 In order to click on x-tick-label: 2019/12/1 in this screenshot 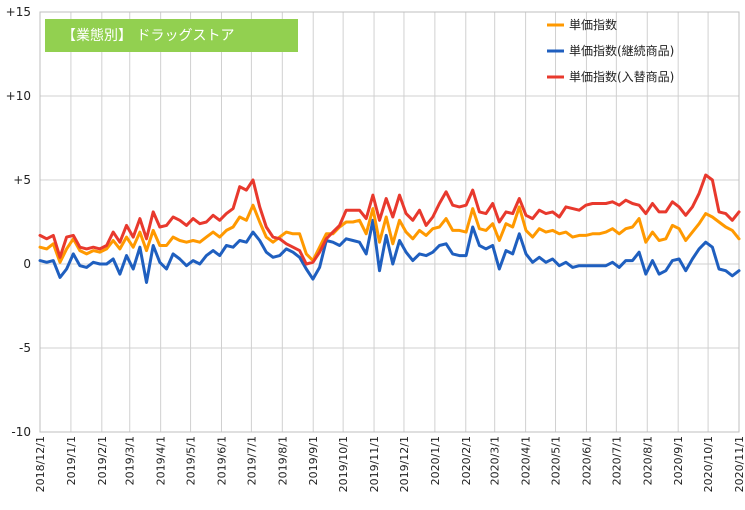, I will do `click(404, 464)`.